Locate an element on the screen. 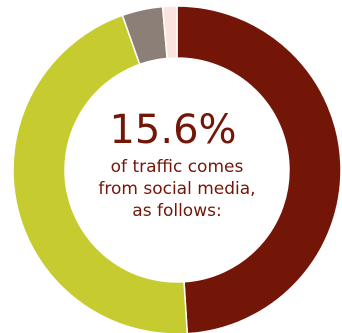 Image resolution: width=342 pixels, height=333 pixels. center-caption-line-1: of traffic comes is located at coordinates (177, 167).